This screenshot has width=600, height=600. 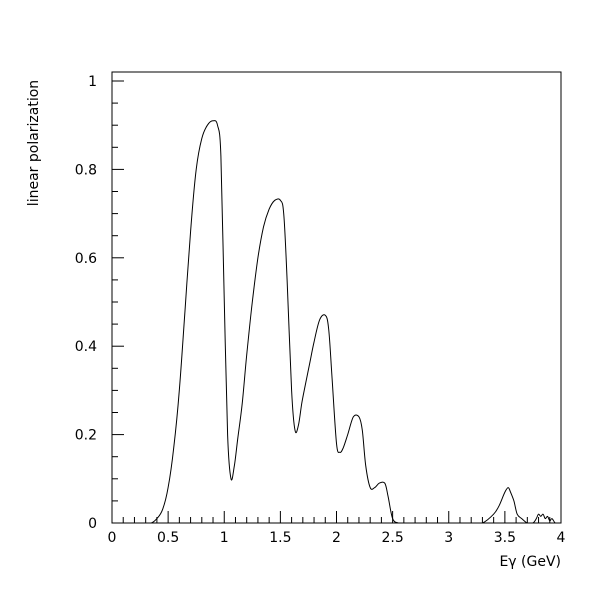 What do you see at coordinates (448, 538) in the screenshot?
I see `x-tick-label: 3` at bounding box center [448, 538].